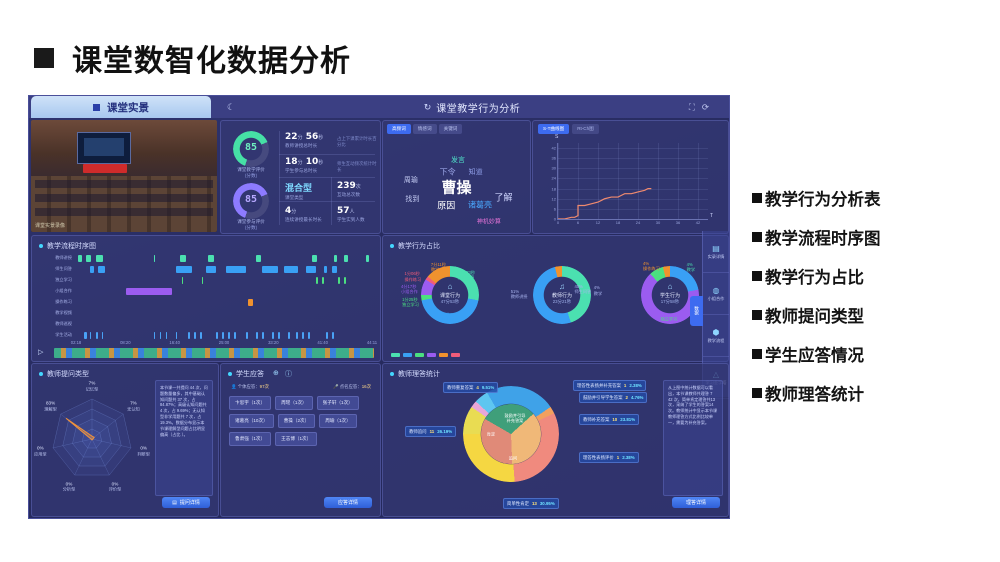 This screenshot has width=1000, height=562. What do you see at coordinates (554, 129) in the screenshot?
I see `tab-st-curve: S-T曲线图` at bounding box center [554, 129].